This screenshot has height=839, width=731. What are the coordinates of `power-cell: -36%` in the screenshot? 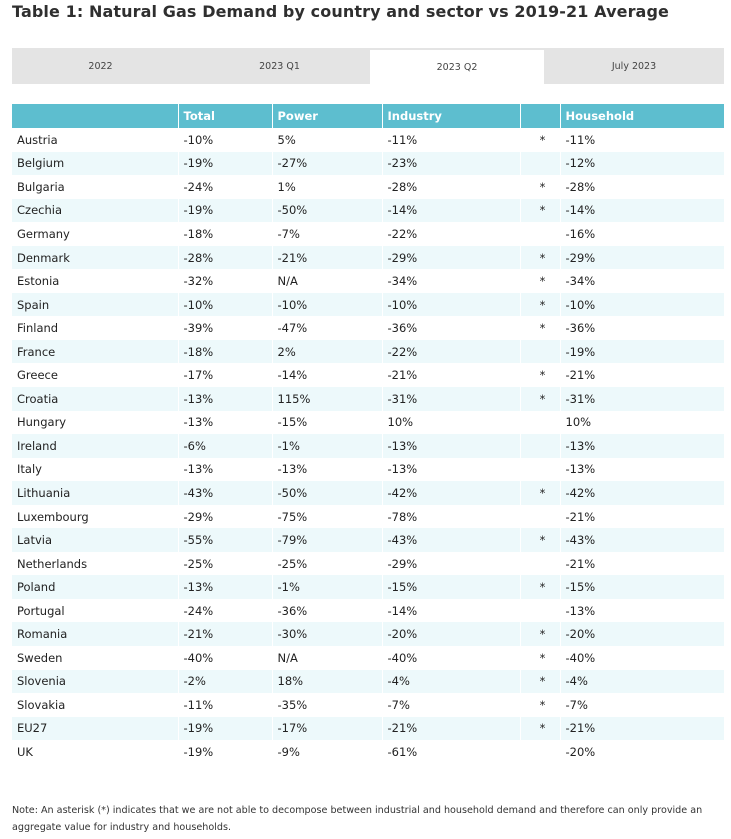 It's located at (326, 610).